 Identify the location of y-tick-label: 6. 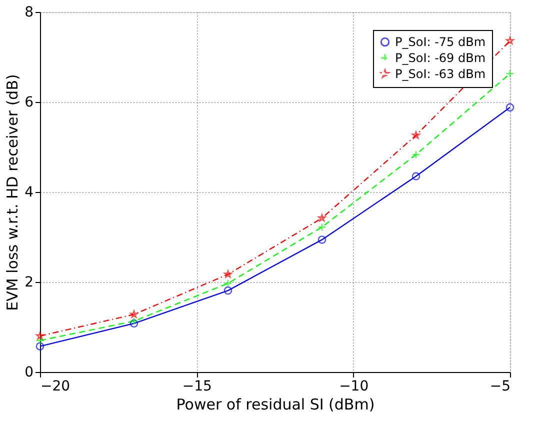
(29, 102).